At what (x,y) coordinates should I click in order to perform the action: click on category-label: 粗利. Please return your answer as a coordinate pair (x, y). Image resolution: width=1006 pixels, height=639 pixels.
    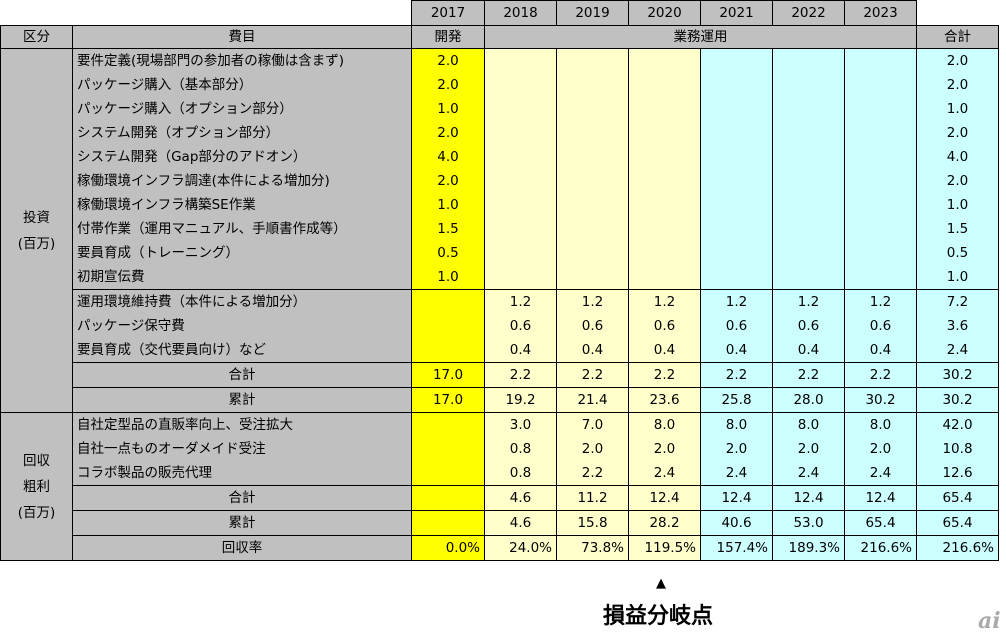
    Looking at the image, I should click on (36, 486).